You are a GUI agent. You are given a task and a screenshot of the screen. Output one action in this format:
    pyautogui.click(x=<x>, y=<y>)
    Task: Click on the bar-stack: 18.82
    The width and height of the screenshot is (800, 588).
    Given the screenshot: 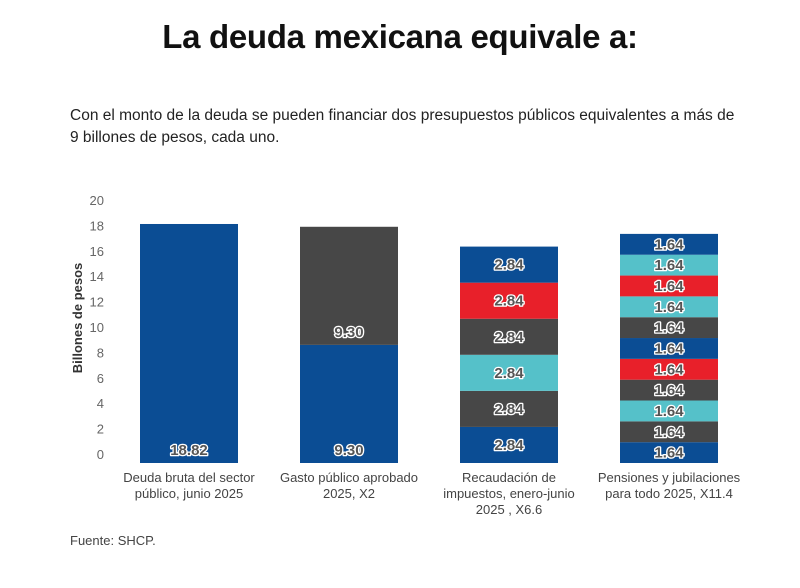 What is the action you would take?
    pyautogui.click(x=189, y=343)
    